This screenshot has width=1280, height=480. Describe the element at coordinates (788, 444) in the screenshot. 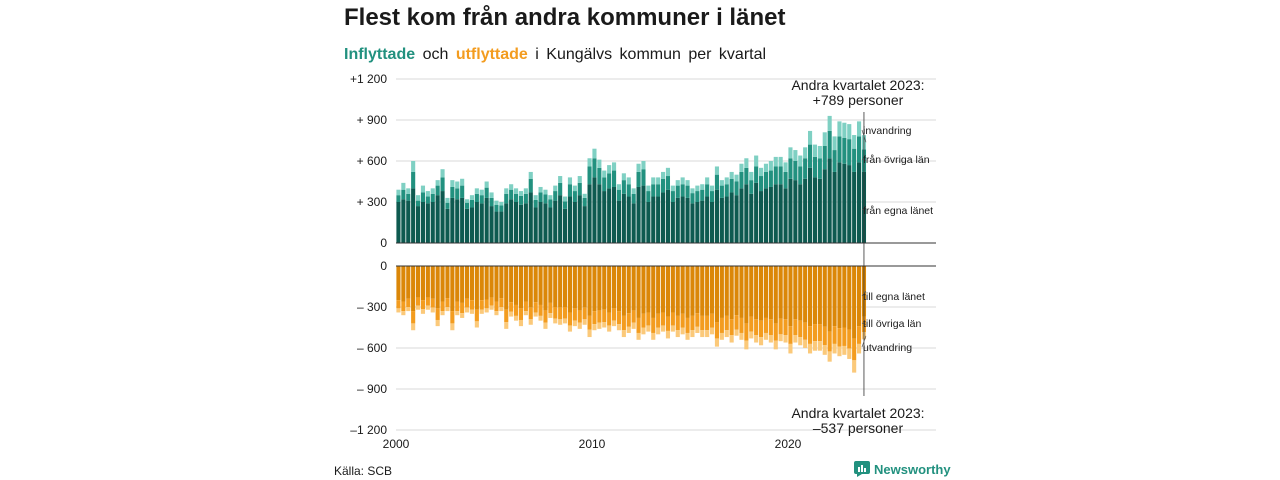

I see `x-tick-label: 2020` at that location.